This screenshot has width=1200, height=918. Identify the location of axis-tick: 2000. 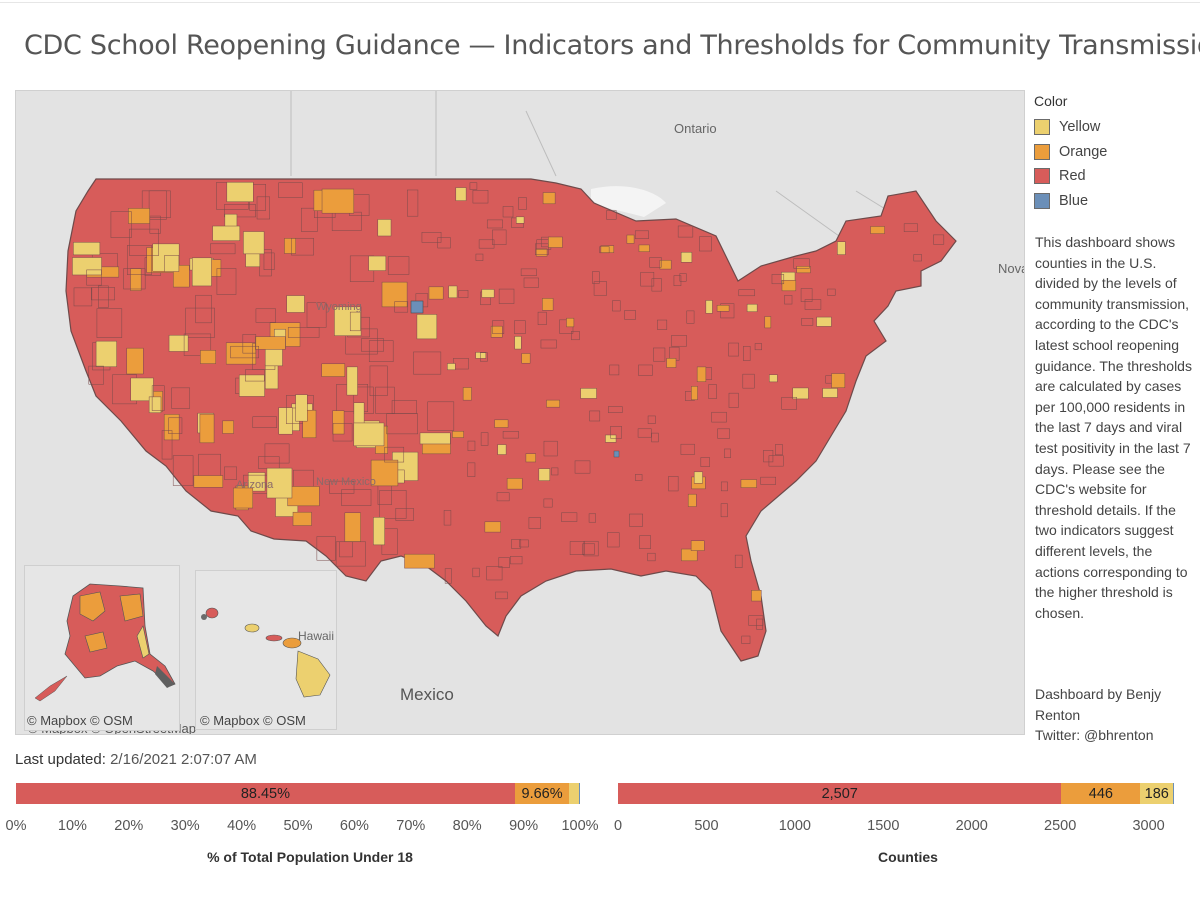
(971, 826).